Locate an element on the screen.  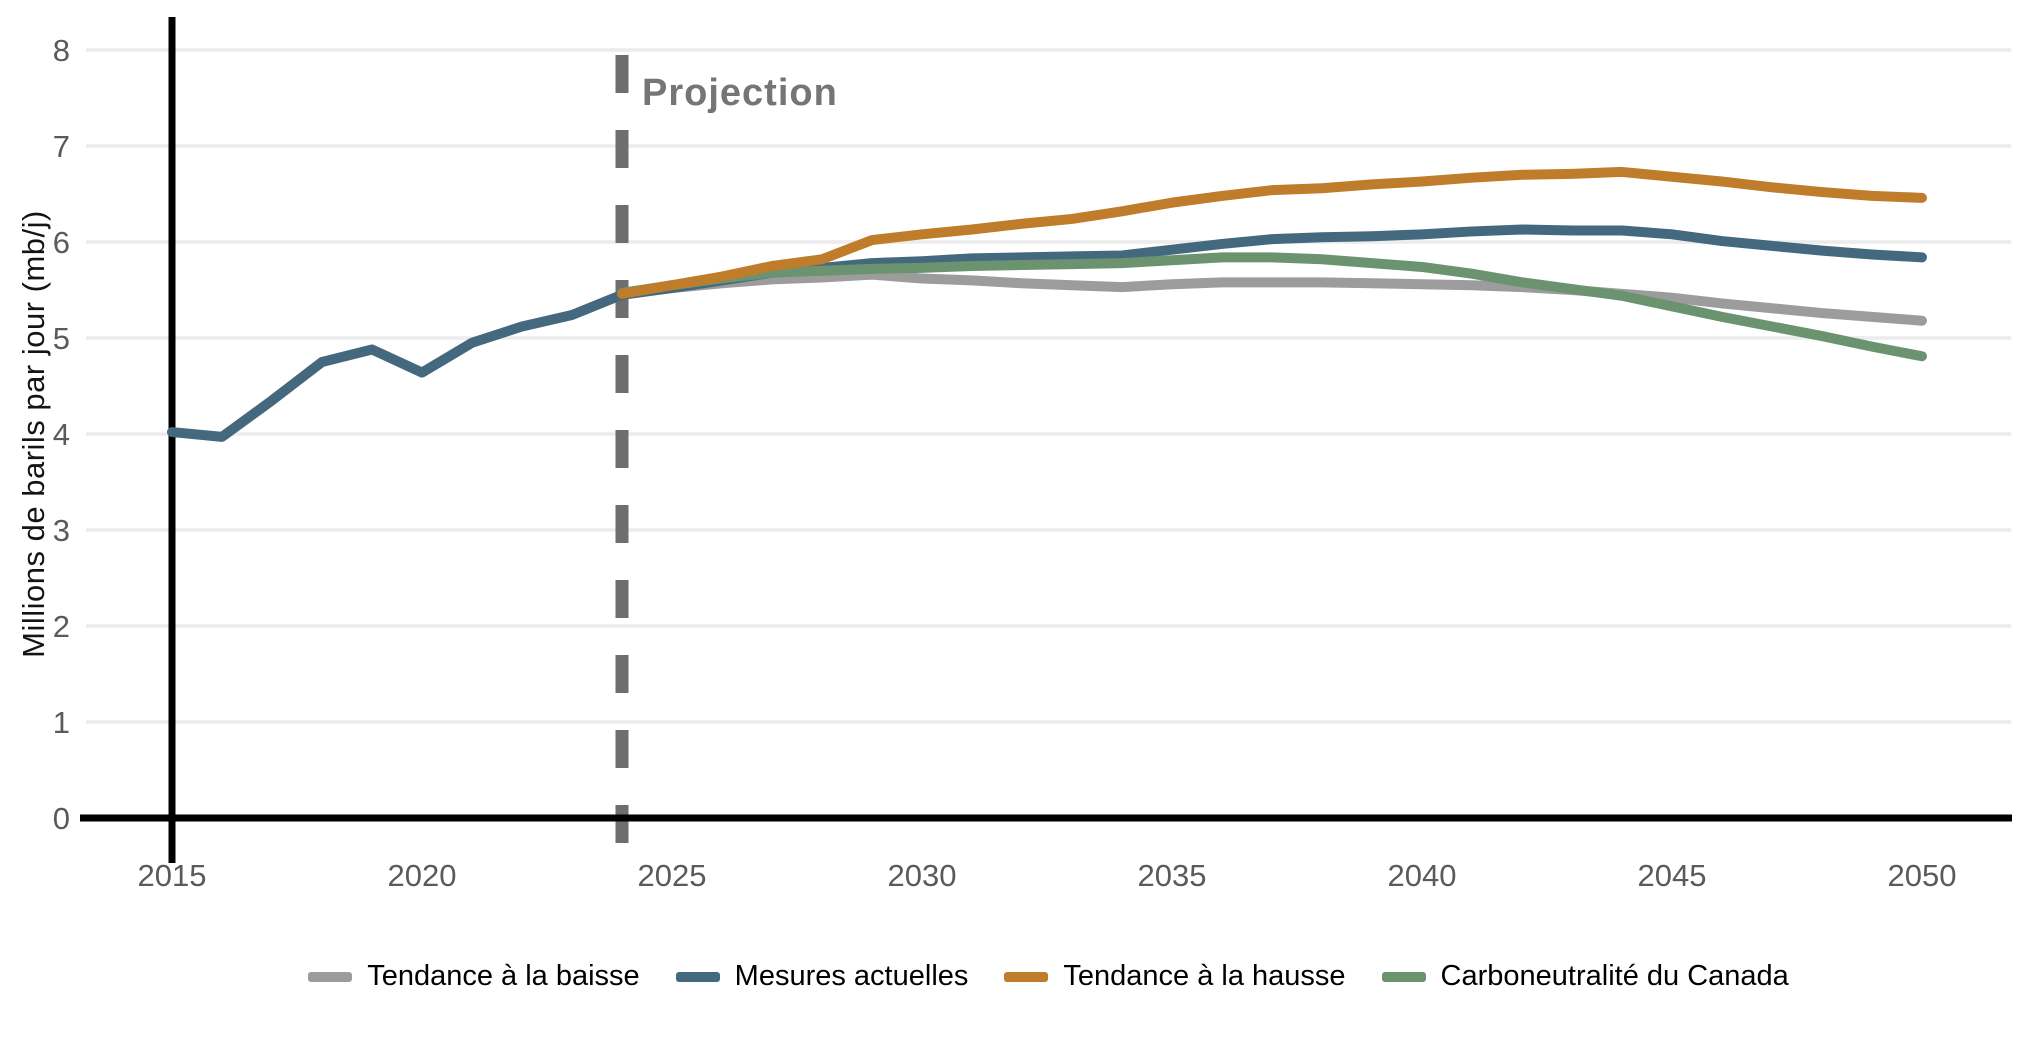
y-tick-label: 6 is located at coordinates (61, 242).